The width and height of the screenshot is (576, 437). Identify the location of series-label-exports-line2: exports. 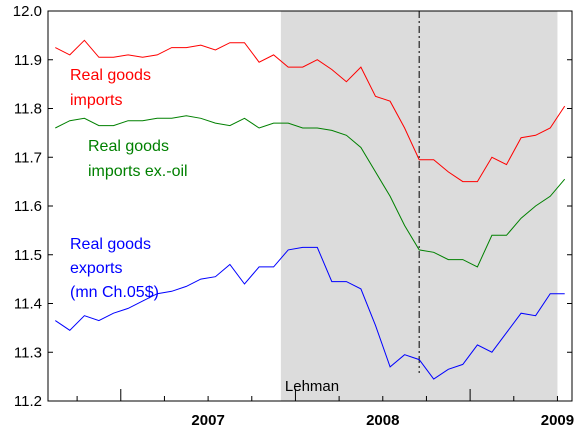
(96, 268).